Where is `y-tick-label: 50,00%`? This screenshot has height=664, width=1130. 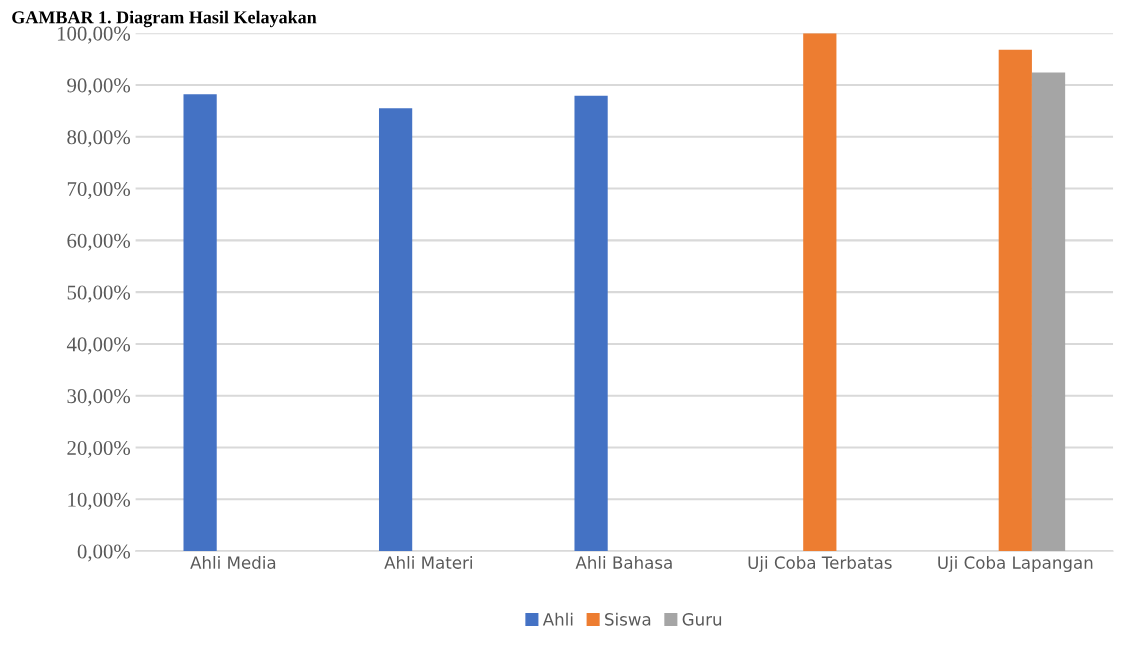 y-tick-label: 50,00% is located at coordinates (99, 294).